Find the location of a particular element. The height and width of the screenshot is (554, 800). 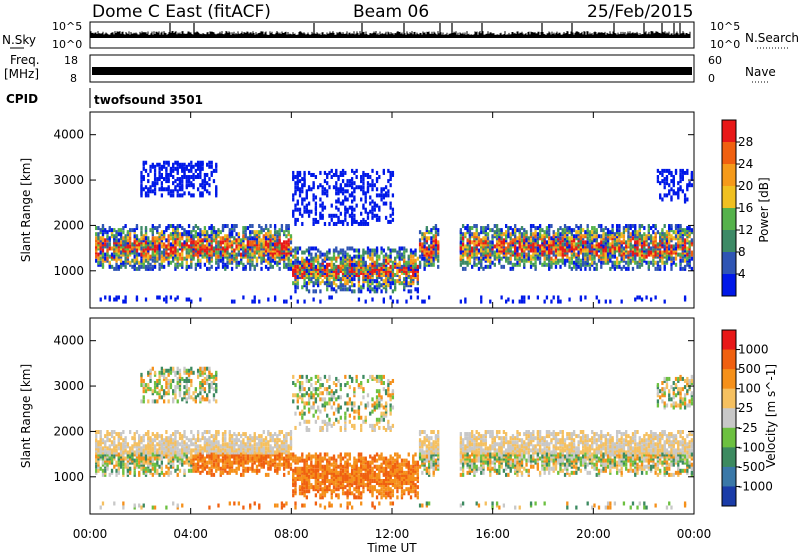

x-axis-label: Time UT is located at coordinates (391, 547).